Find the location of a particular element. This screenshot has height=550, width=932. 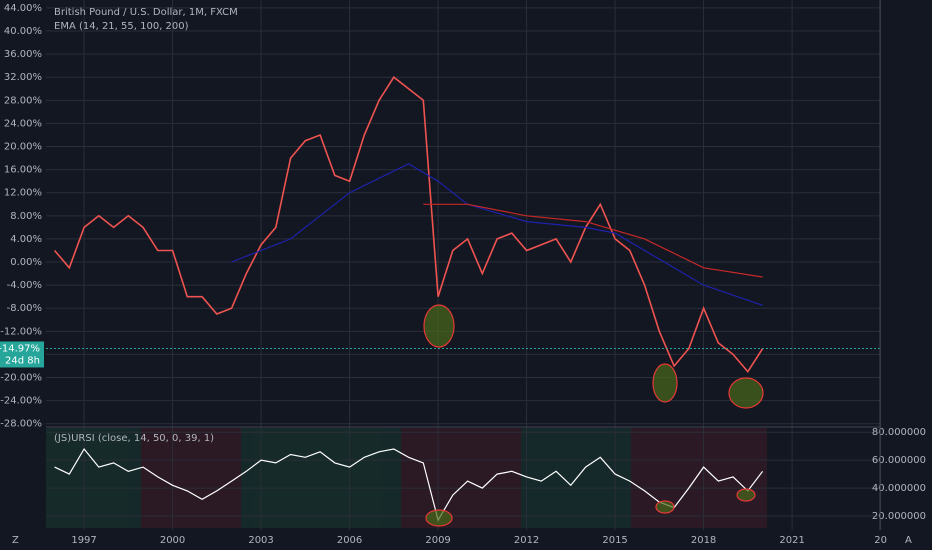

y-tick-label: 40.000000 is located at coordinates (899, 488).